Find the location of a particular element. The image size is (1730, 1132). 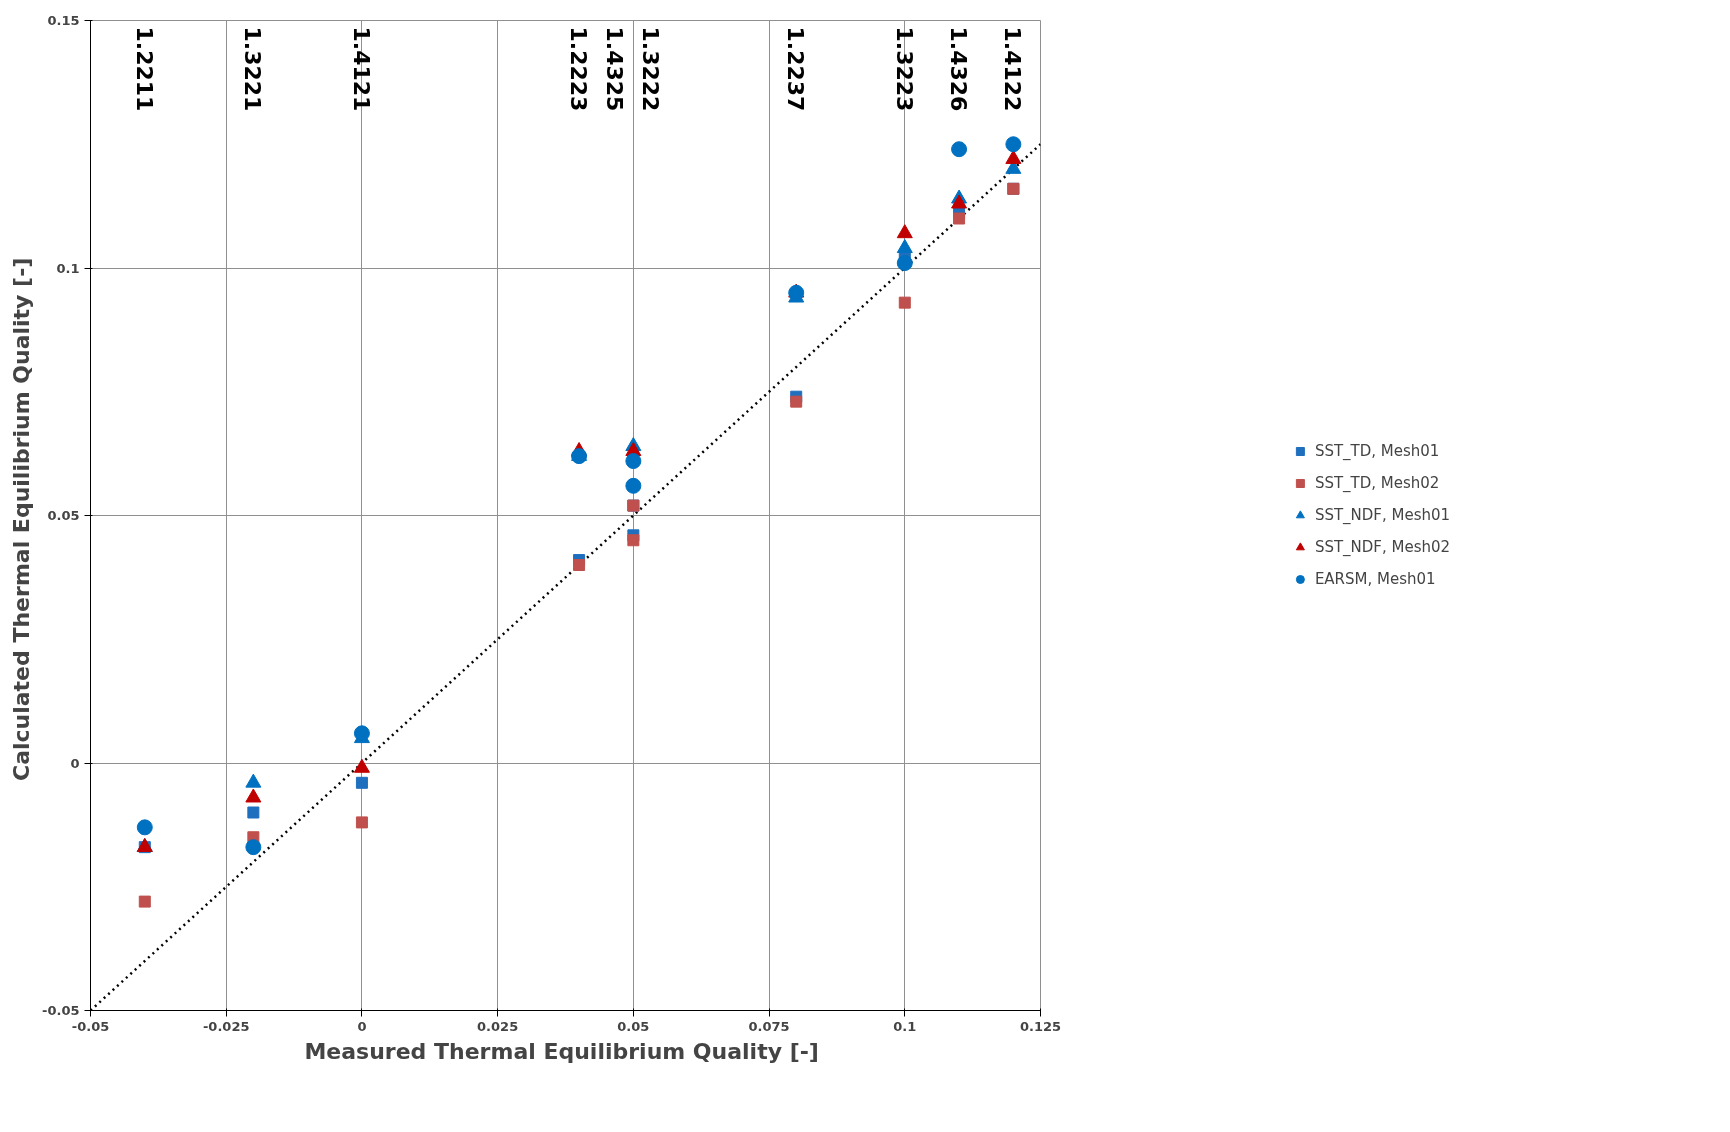

x-tick-label: 0.05 is located at coordinates (633, 1026).